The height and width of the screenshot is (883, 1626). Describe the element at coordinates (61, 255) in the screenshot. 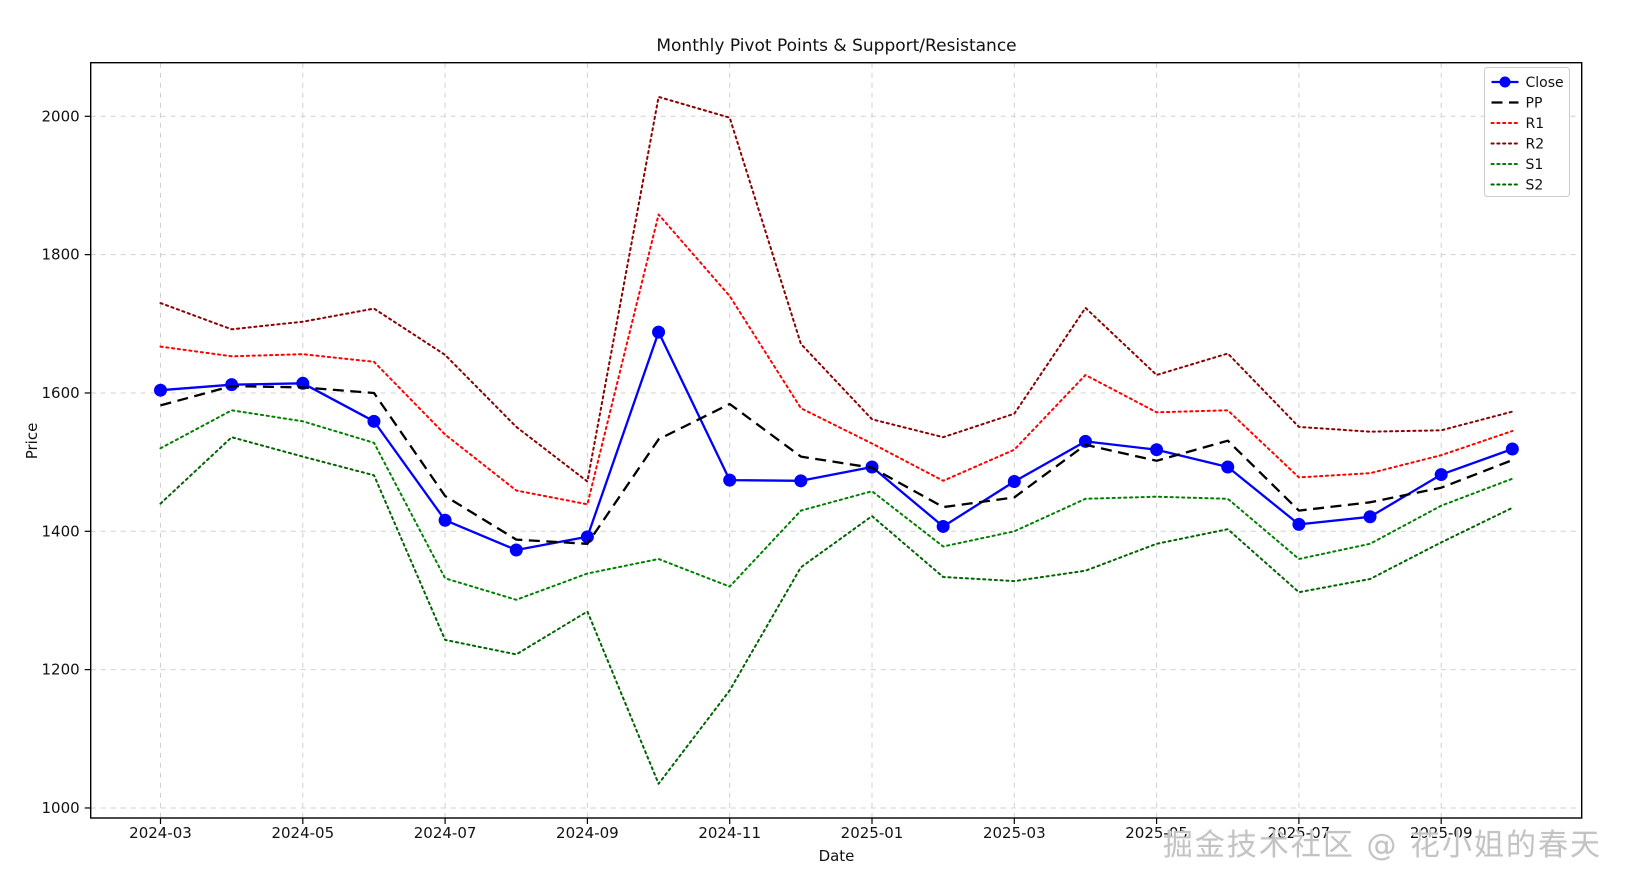

I see `y-tick-label: 1800` at that location.